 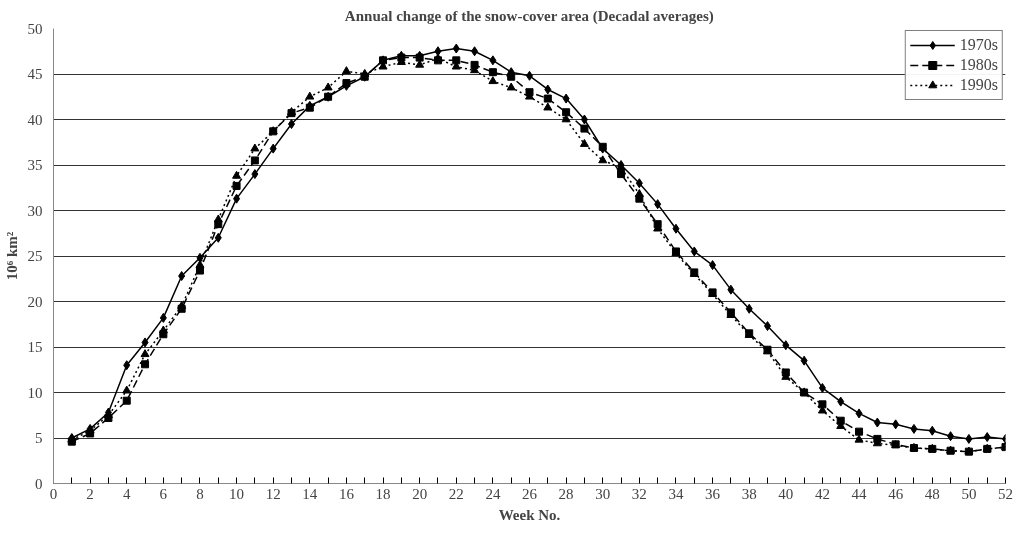 What do you see at coordinates (713, 493) in the screenshot?
I see `x-tick-label: 36` at bounding box center [713, 493].